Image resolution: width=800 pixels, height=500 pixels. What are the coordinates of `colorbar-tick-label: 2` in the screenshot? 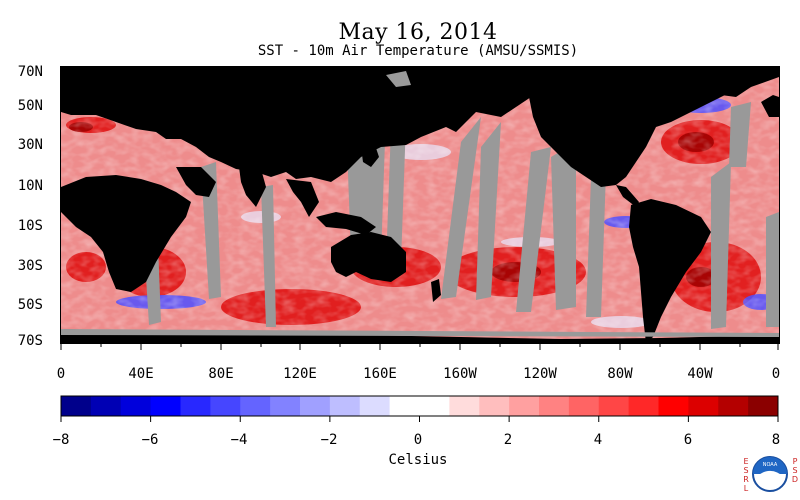 It's located at (508, 440).